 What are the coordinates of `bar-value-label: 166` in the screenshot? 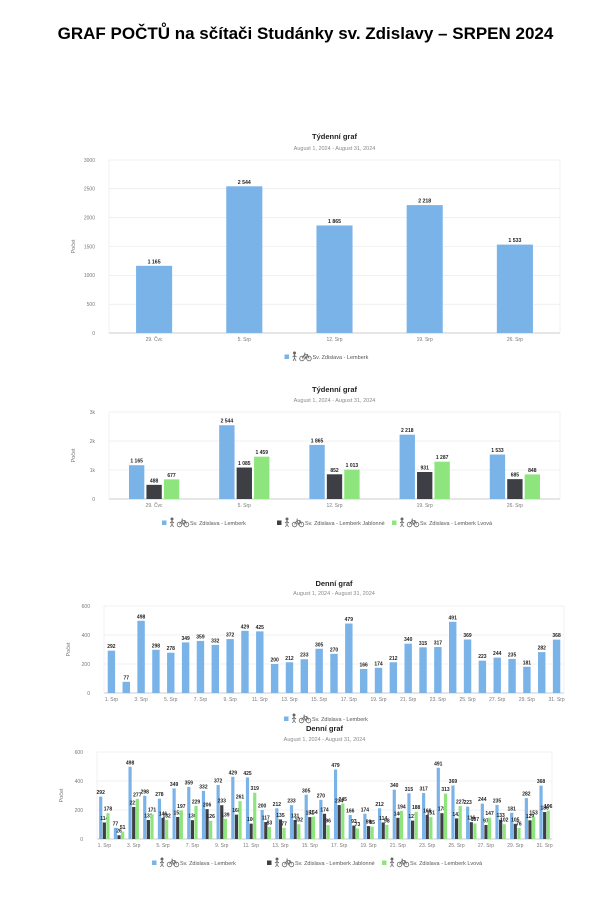 It's located at (350, 811).